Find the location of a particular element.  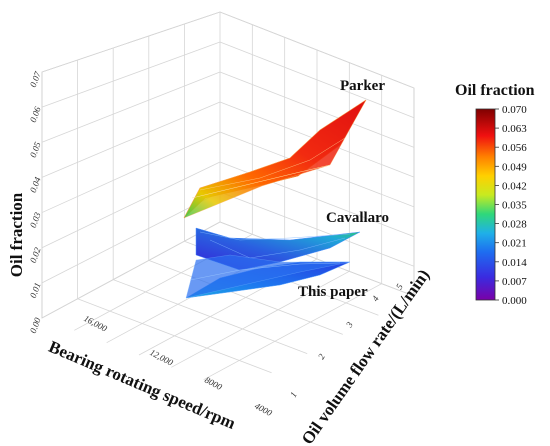

y-tick-label: 5 is located at coordinates (399, 286).